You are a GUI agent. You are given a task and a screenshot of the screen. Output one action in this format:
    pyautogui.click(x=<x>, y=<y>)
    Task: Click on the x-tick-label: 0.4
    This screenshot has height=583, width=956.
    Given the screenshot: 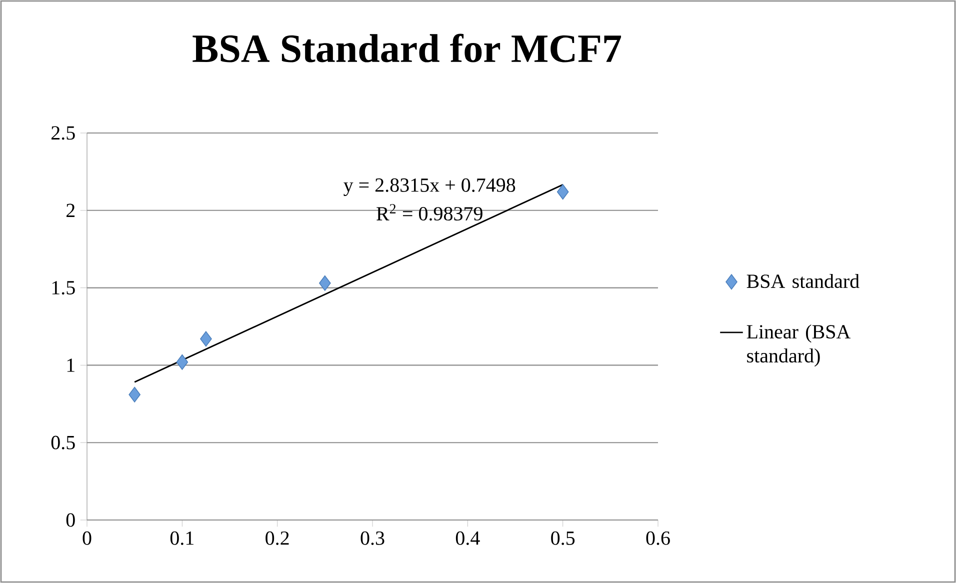 What is the action you would take?
    pyautogui.click(x=468, y=538)
    